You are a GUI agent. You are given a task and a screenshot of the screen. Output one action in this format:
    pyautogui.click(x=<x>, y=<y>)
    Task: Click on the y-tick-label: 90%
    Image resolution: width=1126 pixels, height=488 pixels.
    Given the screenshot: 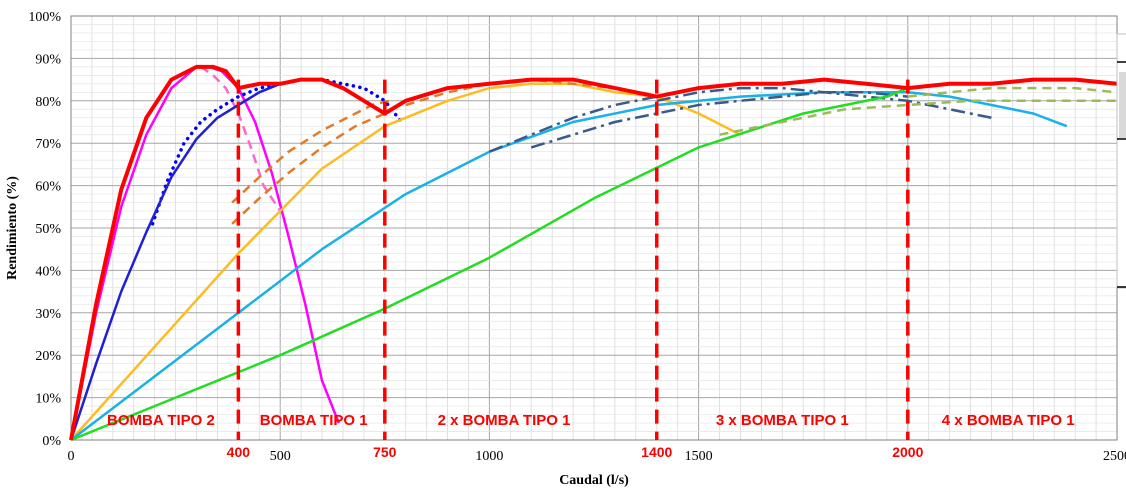 What is the action you would take?
    pyautogui.click(x=48, y=59)
    